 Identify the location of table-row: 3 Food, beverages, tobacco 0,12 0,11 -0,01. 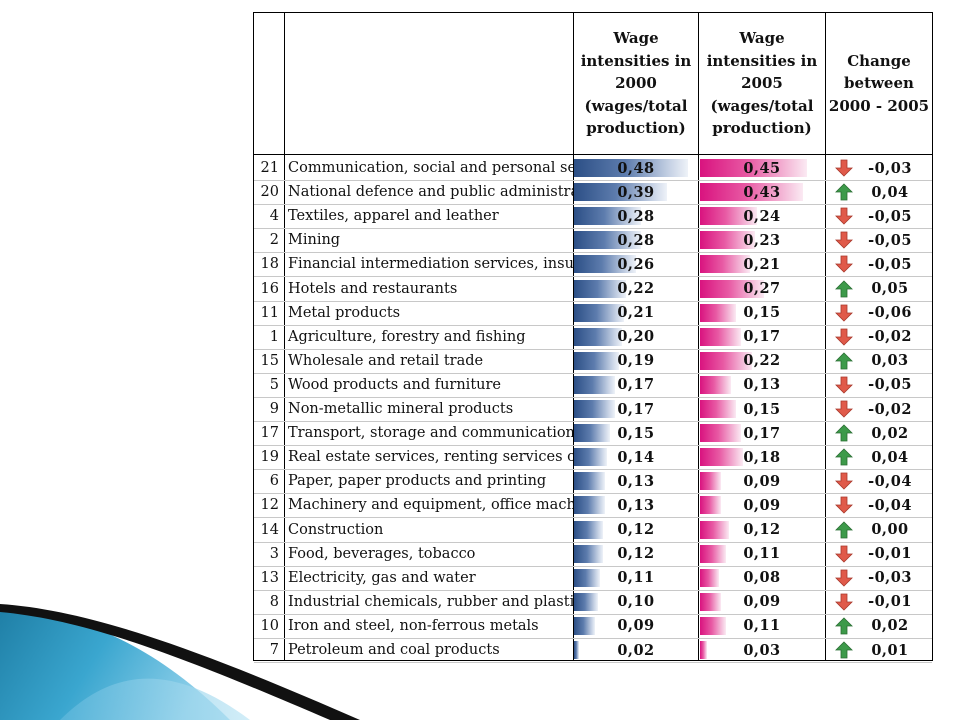
(593, 554).